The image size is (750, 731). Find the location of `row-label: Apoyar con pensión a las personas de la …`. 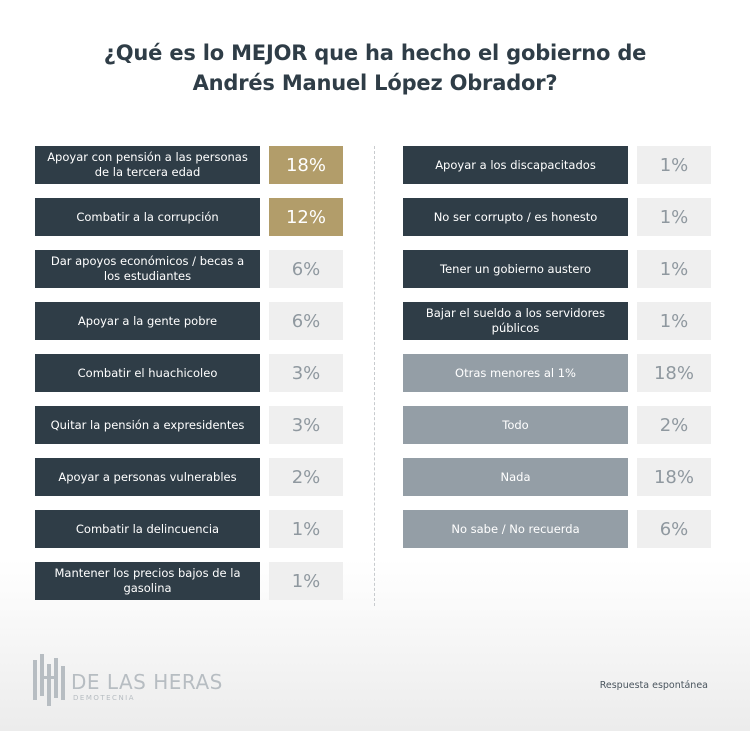

row-label: Apoyar con pensión a las personas de la … is located at coordinates (147, 165).